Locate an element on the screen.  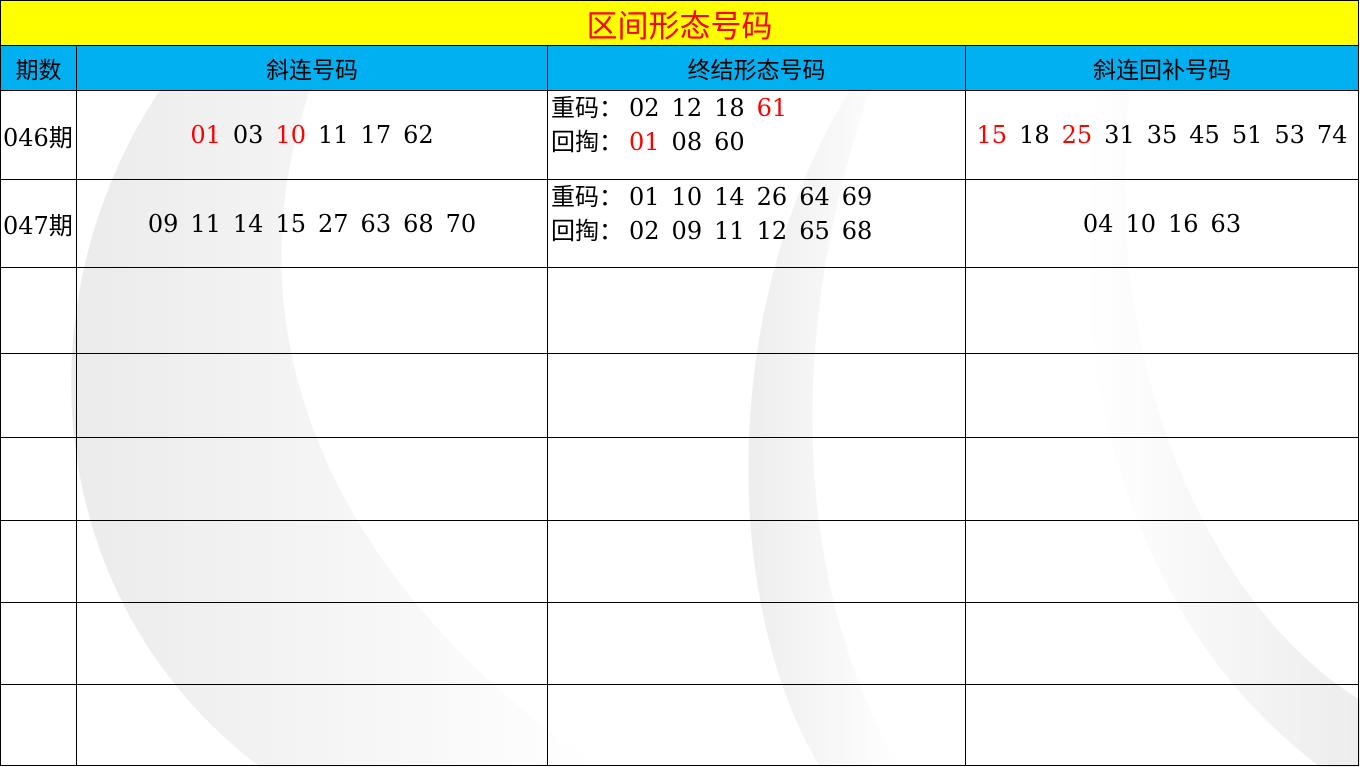
period-cell: 047期 is located at coordinates (38, 224).